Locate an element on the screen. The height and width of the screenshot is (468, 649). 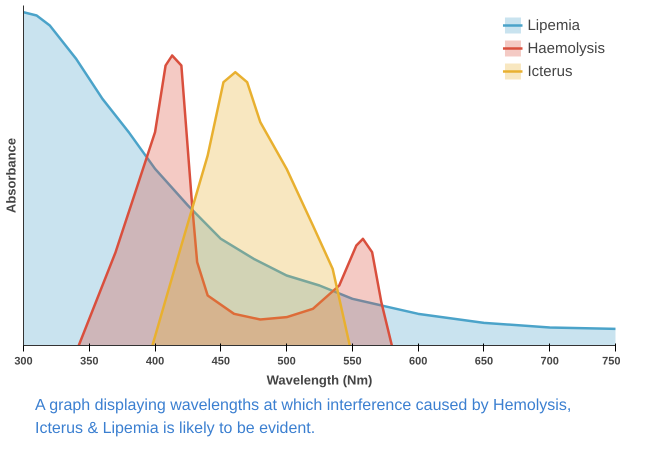
x-tick-label: 700 is located at coordinates (549, 362).